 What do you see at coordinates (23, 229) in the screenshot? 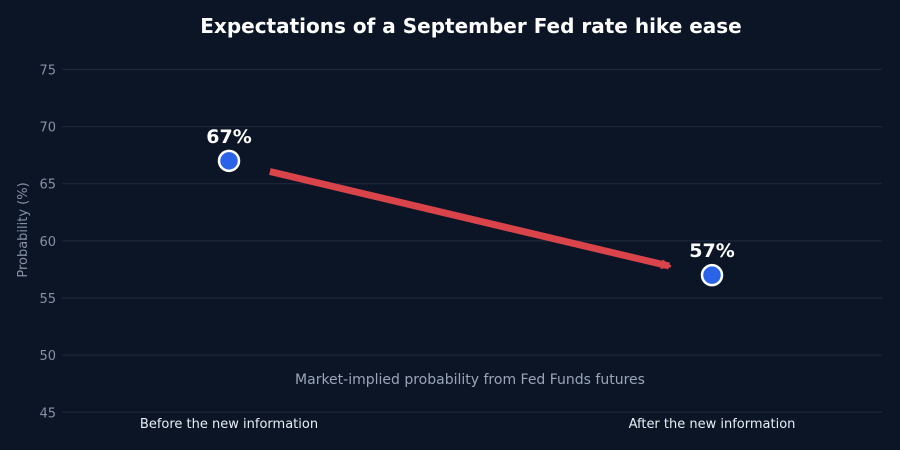
I see `y-axis-label: Probability (%)` at bounding box center [23, 229].